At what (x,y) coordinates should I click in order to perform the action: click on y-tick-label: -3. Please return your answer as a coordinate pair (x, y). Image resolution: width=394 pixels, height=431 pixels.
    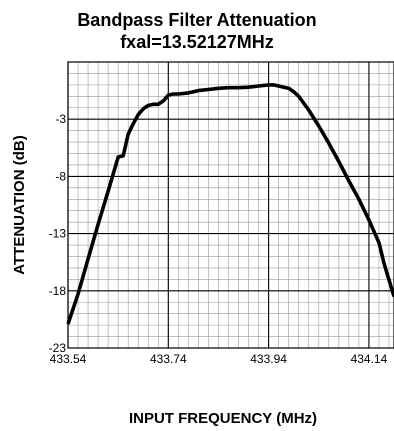
    Looking at the image, I should click on (60, 119).